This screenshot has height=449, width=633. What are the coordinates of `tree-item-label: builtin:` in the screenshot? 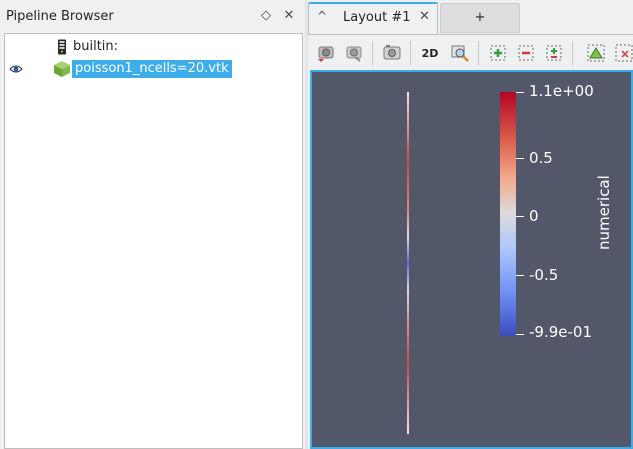 It's located at (96, 46).